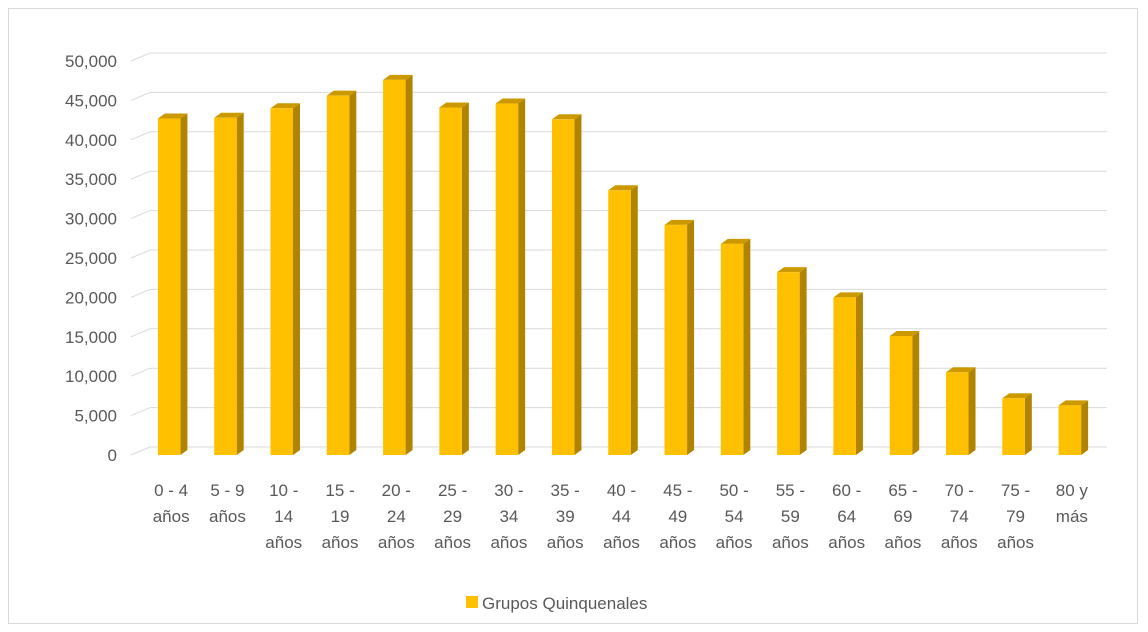 The image size is (1148, 632). Describe the element at coordinates (91, 61) in the screenshot. I see `y-tick-label: 50,000` at that location.